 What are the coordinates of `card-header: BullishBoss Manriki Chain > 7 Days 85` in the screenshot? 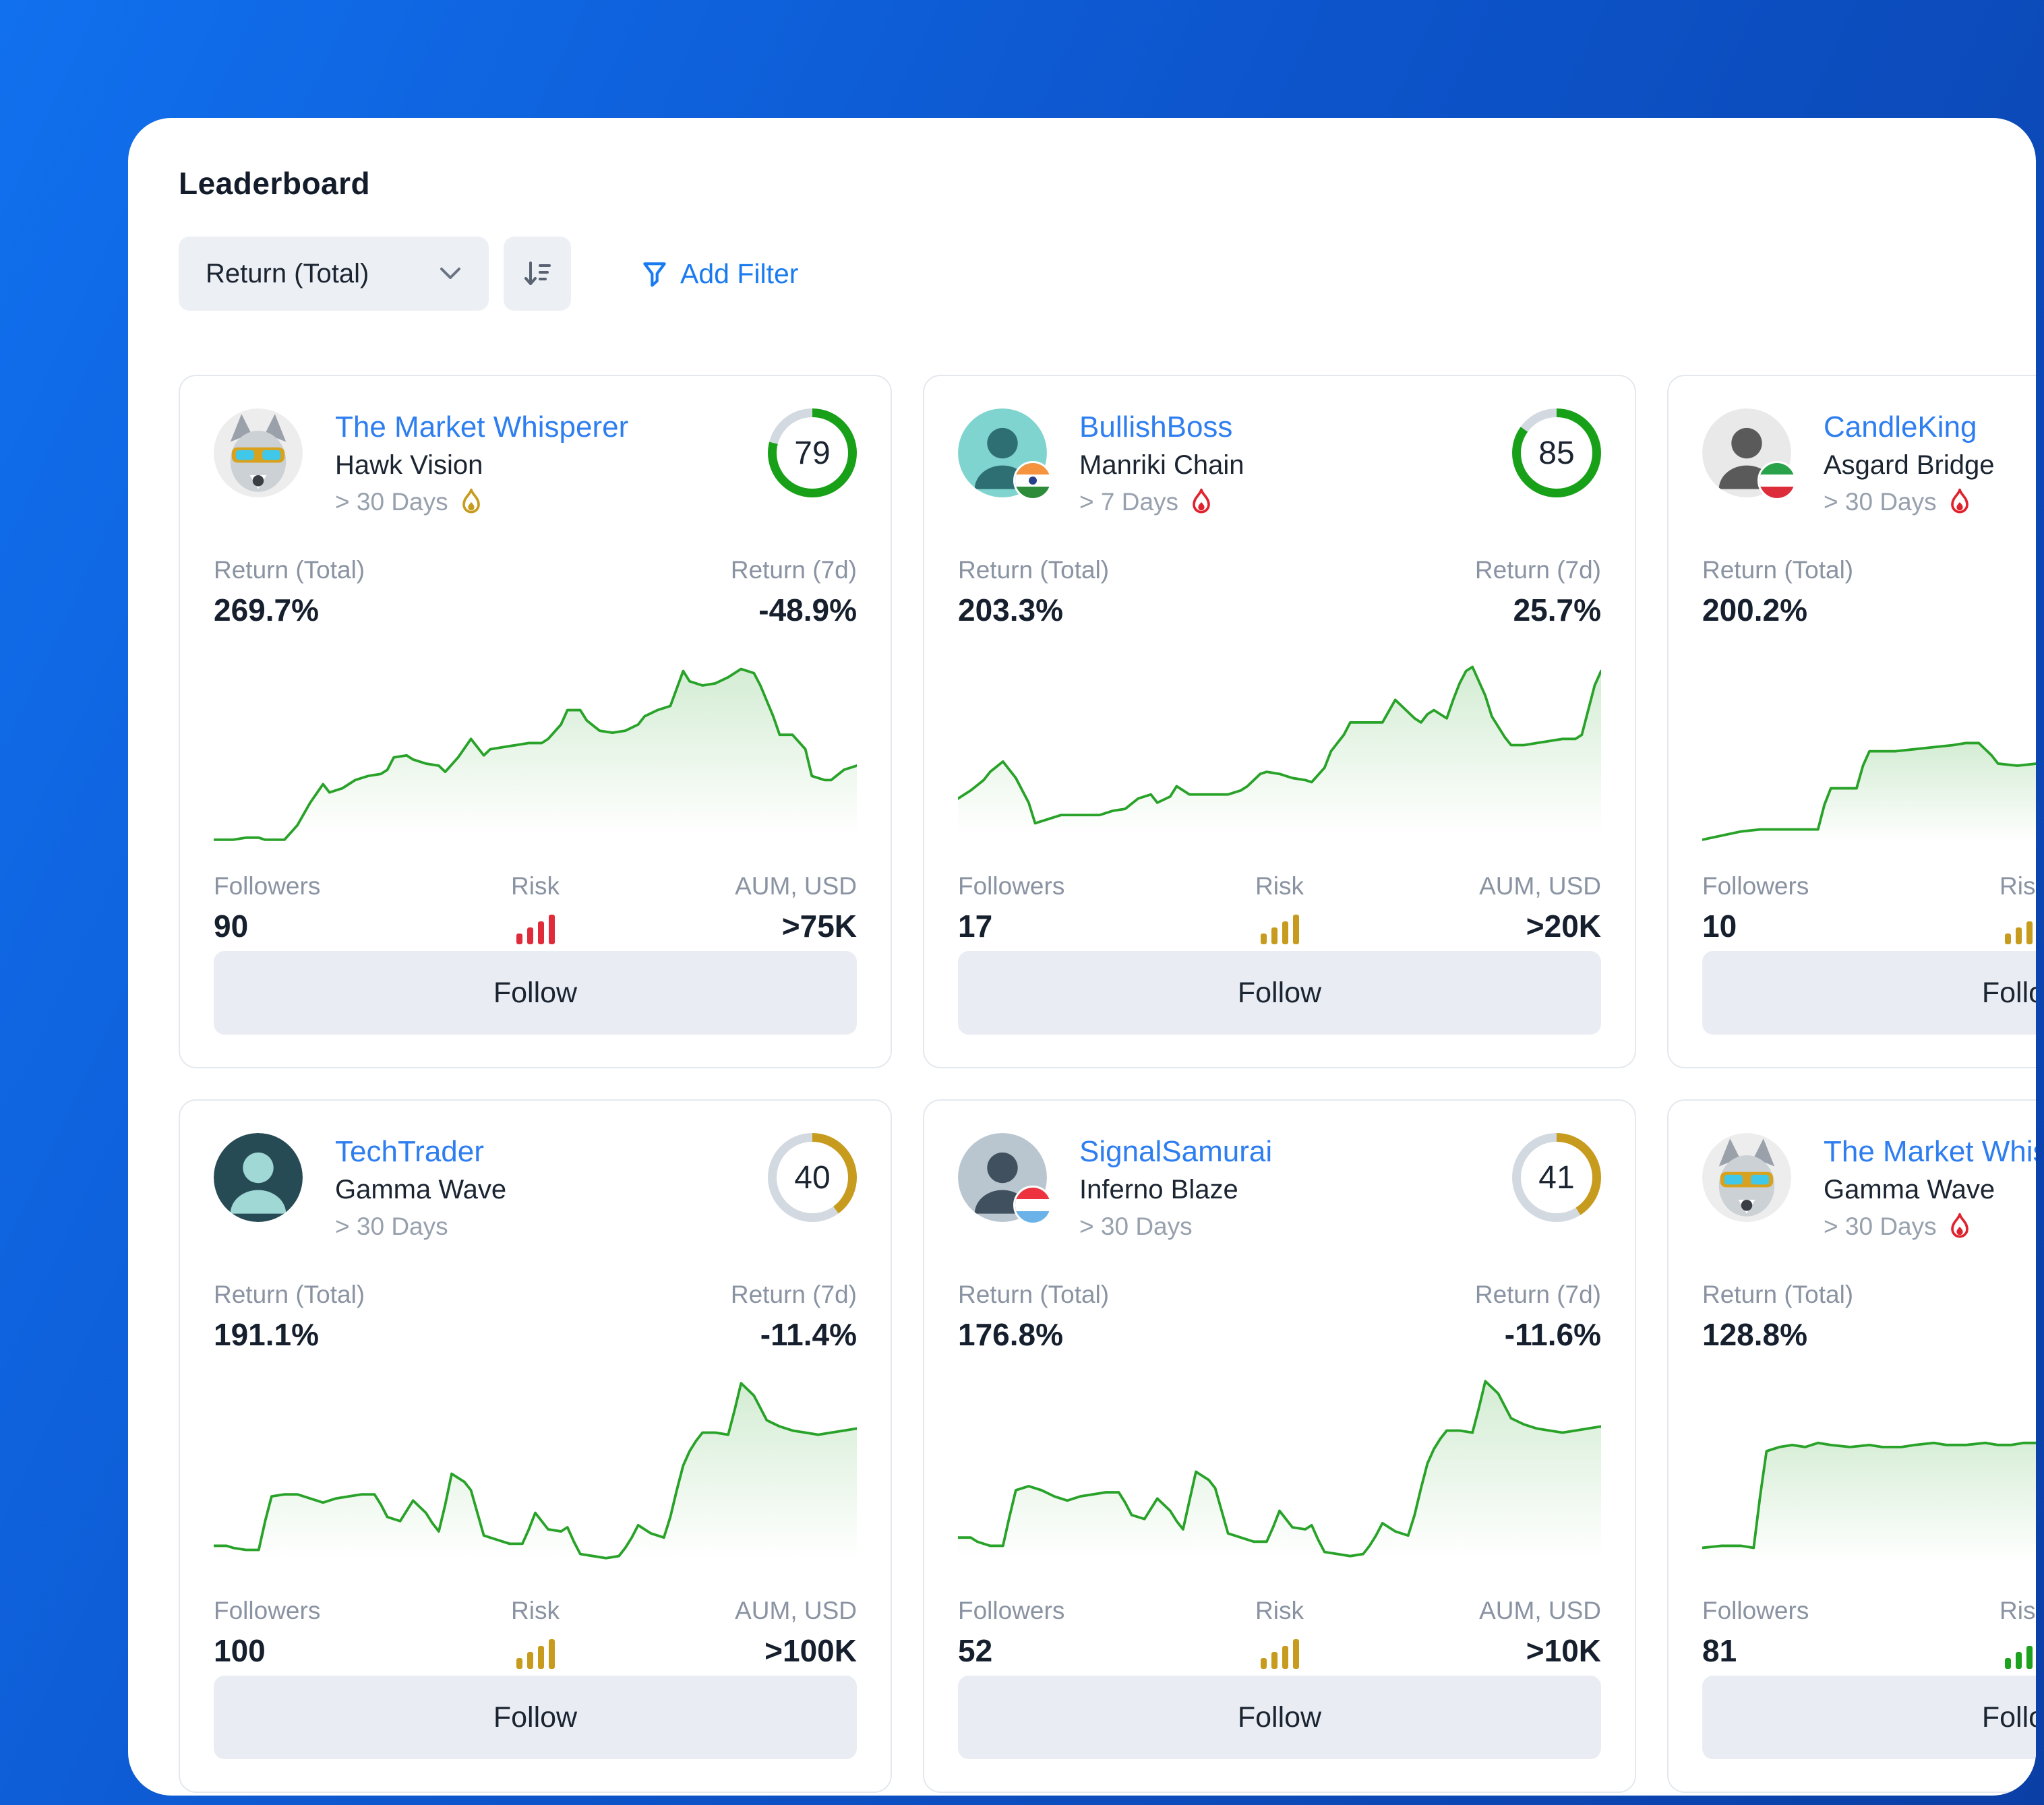 It's located at (1279, 464).